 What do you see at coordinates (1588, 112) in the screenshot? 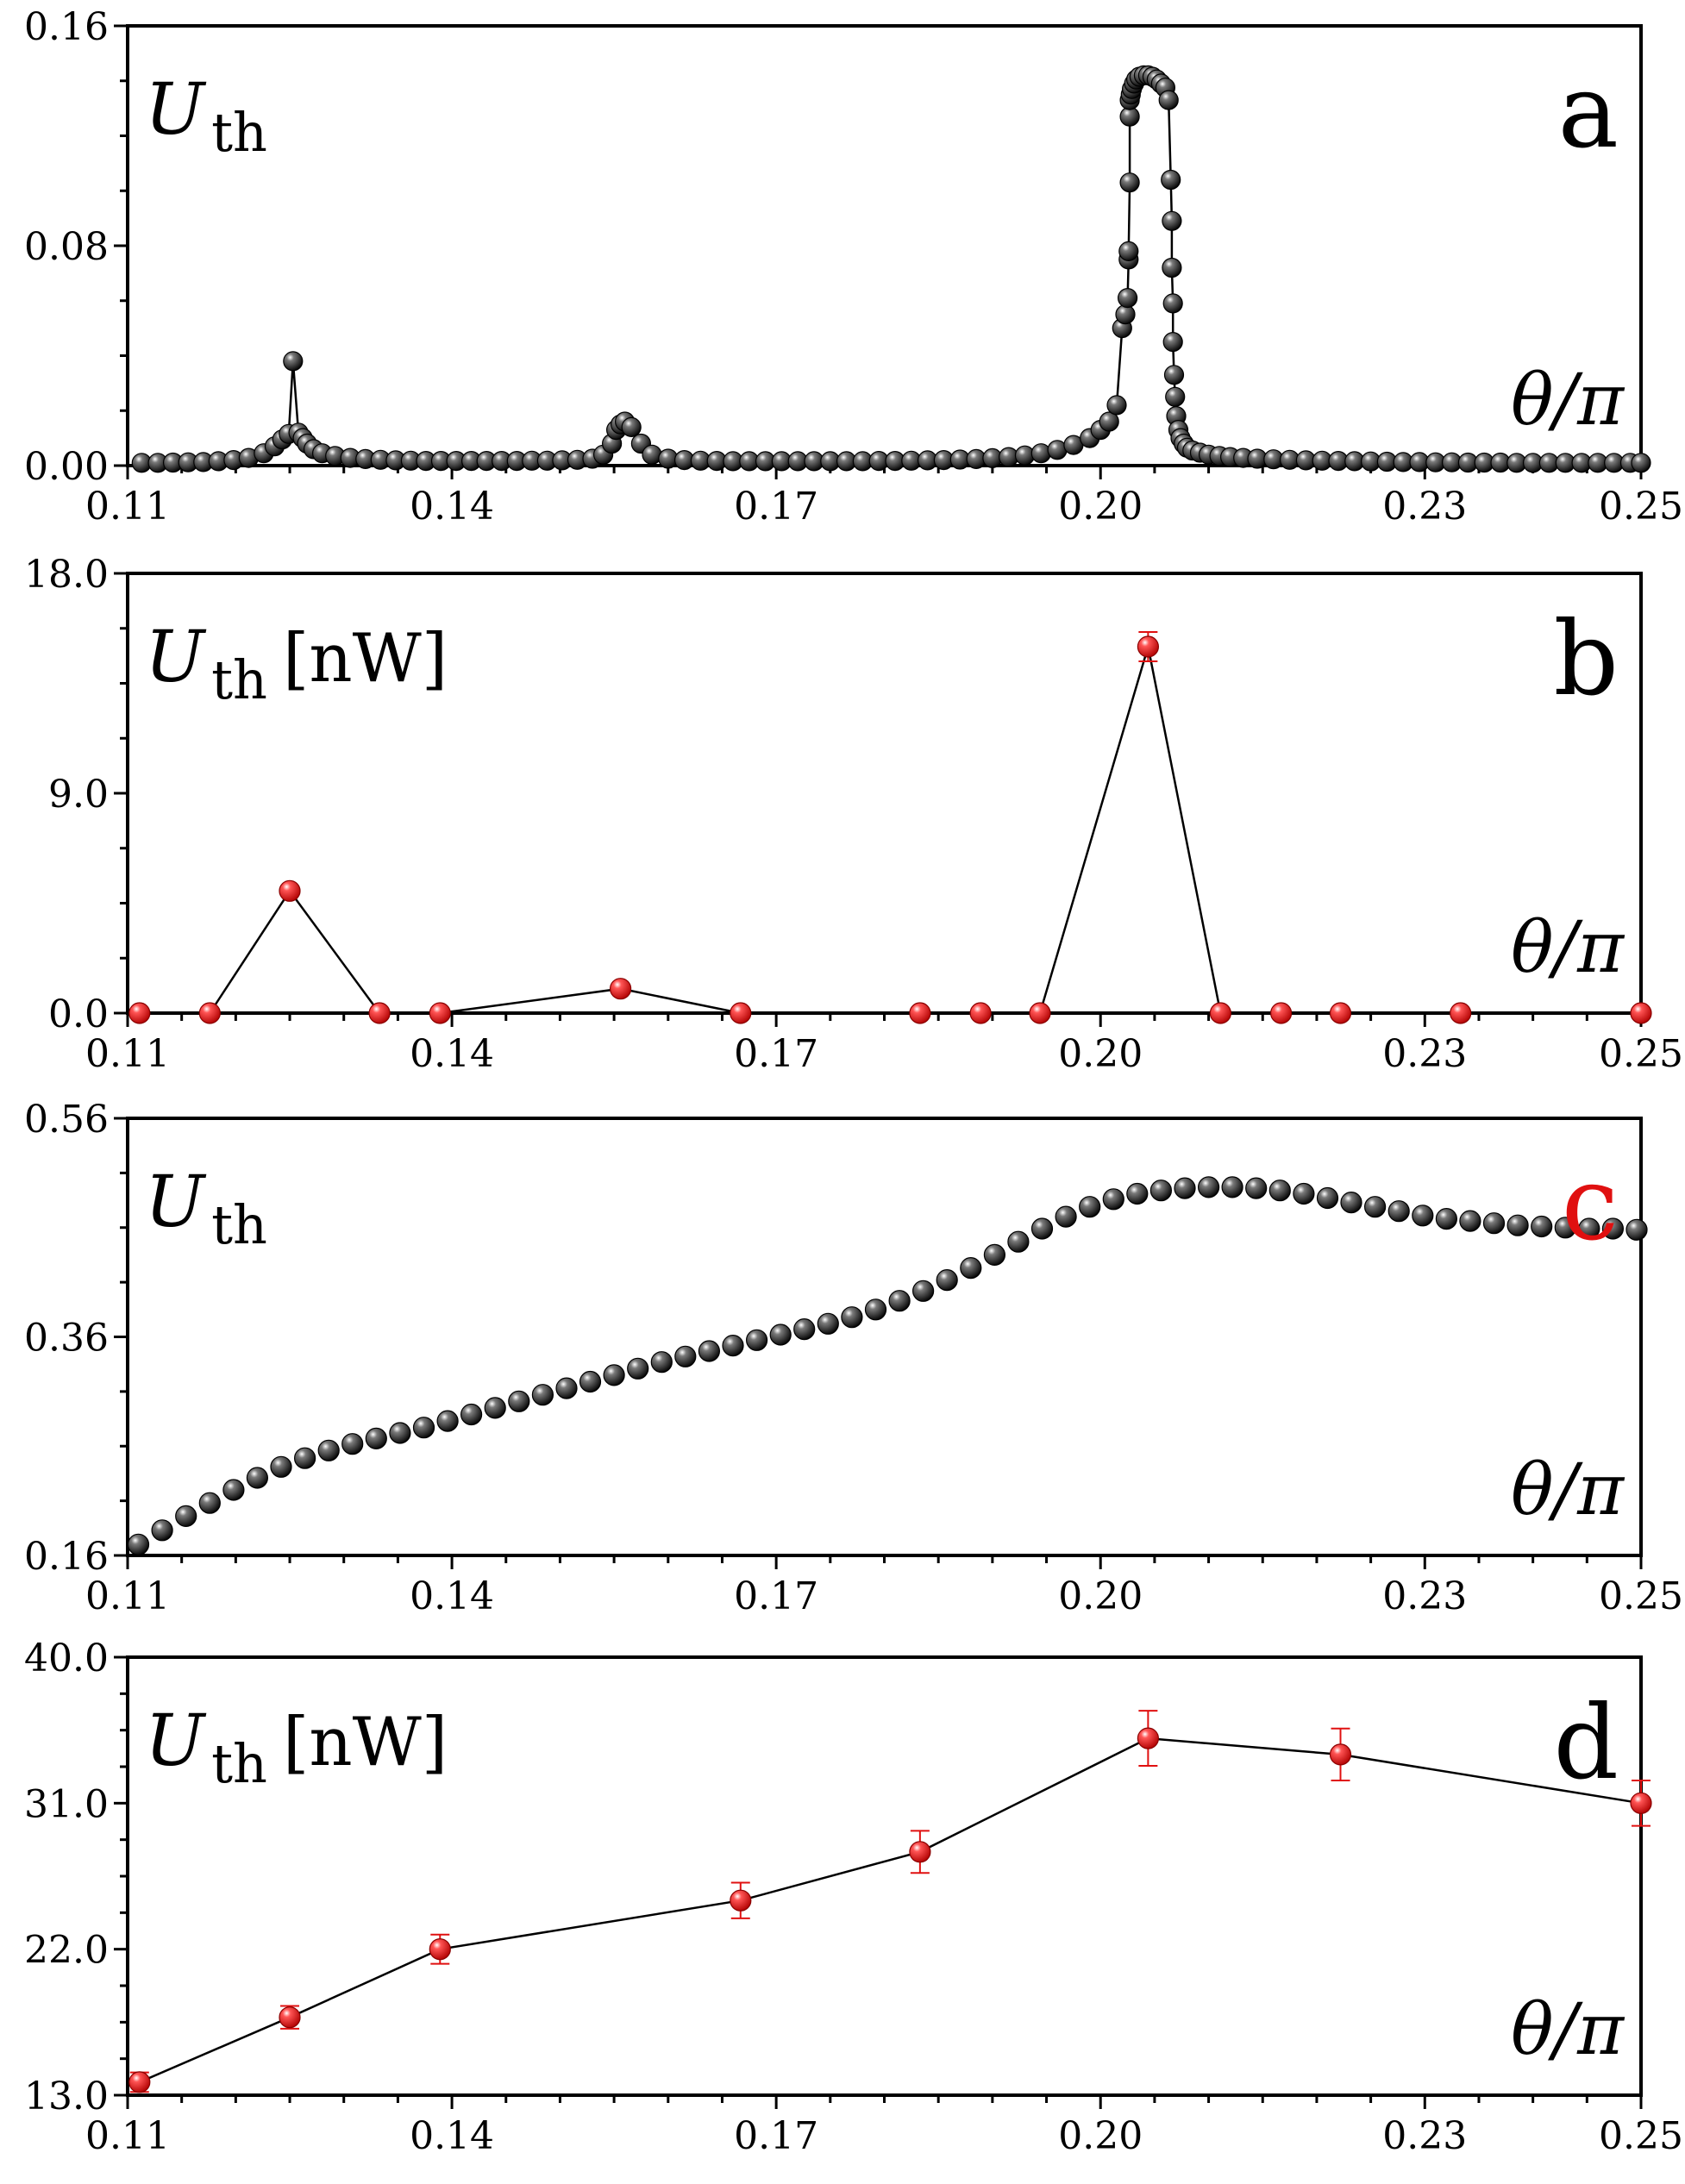
I see `panel-letter: a` at bounding box center [1588, 112].